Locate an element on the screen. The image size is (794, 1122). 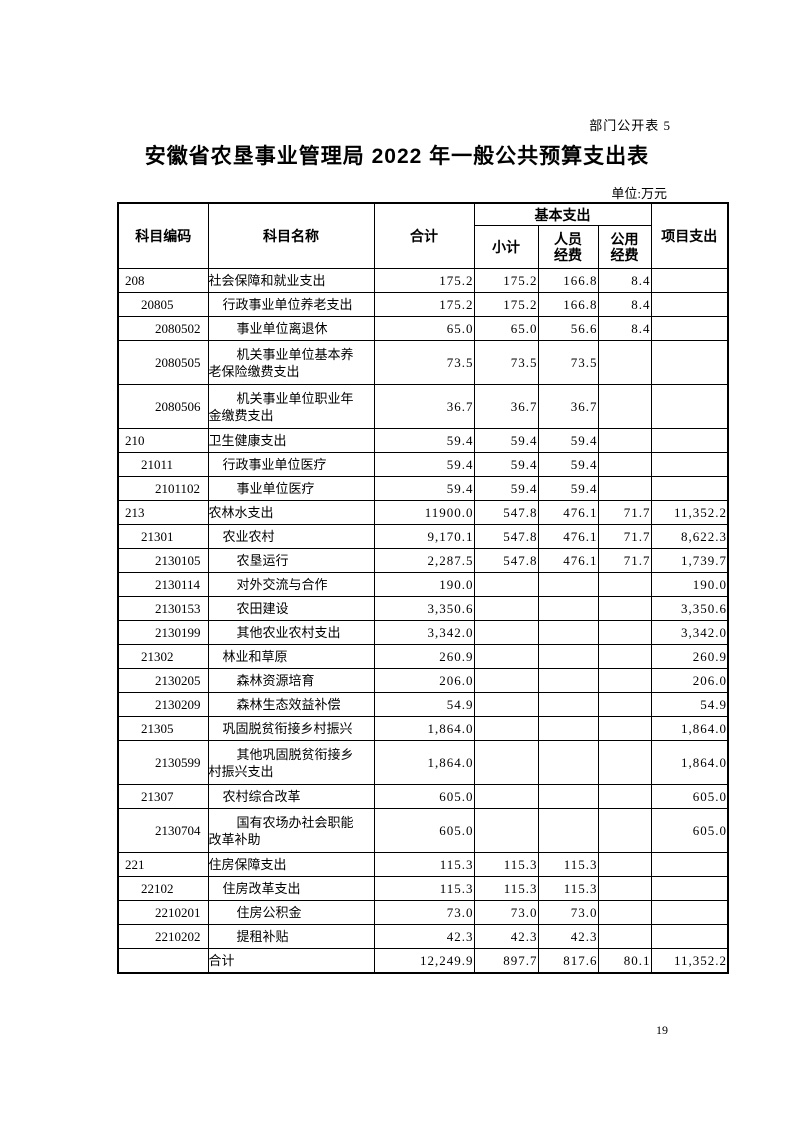
cell-code: 2080502 is located at coordinates (163, 328).